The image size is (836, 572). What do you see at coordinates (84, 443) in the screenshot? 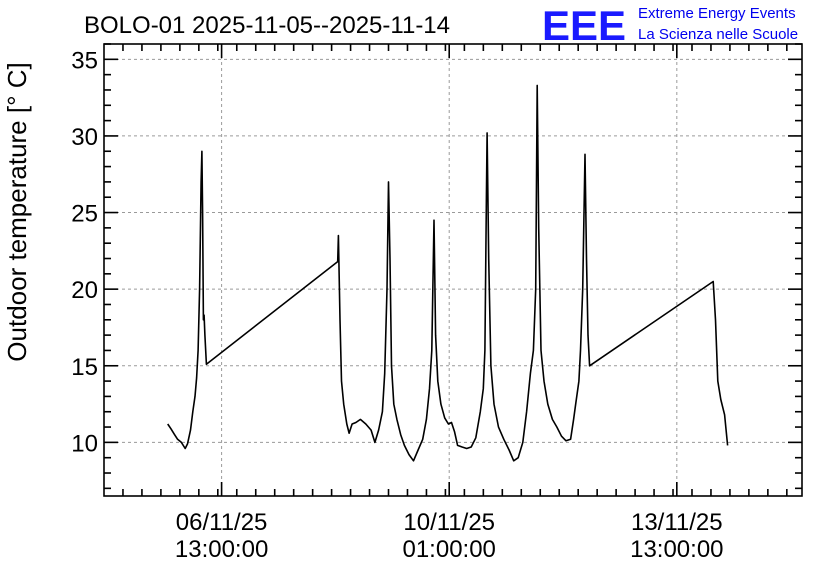
I see `y-tick-label: 10` at bounding box center [84, 443].